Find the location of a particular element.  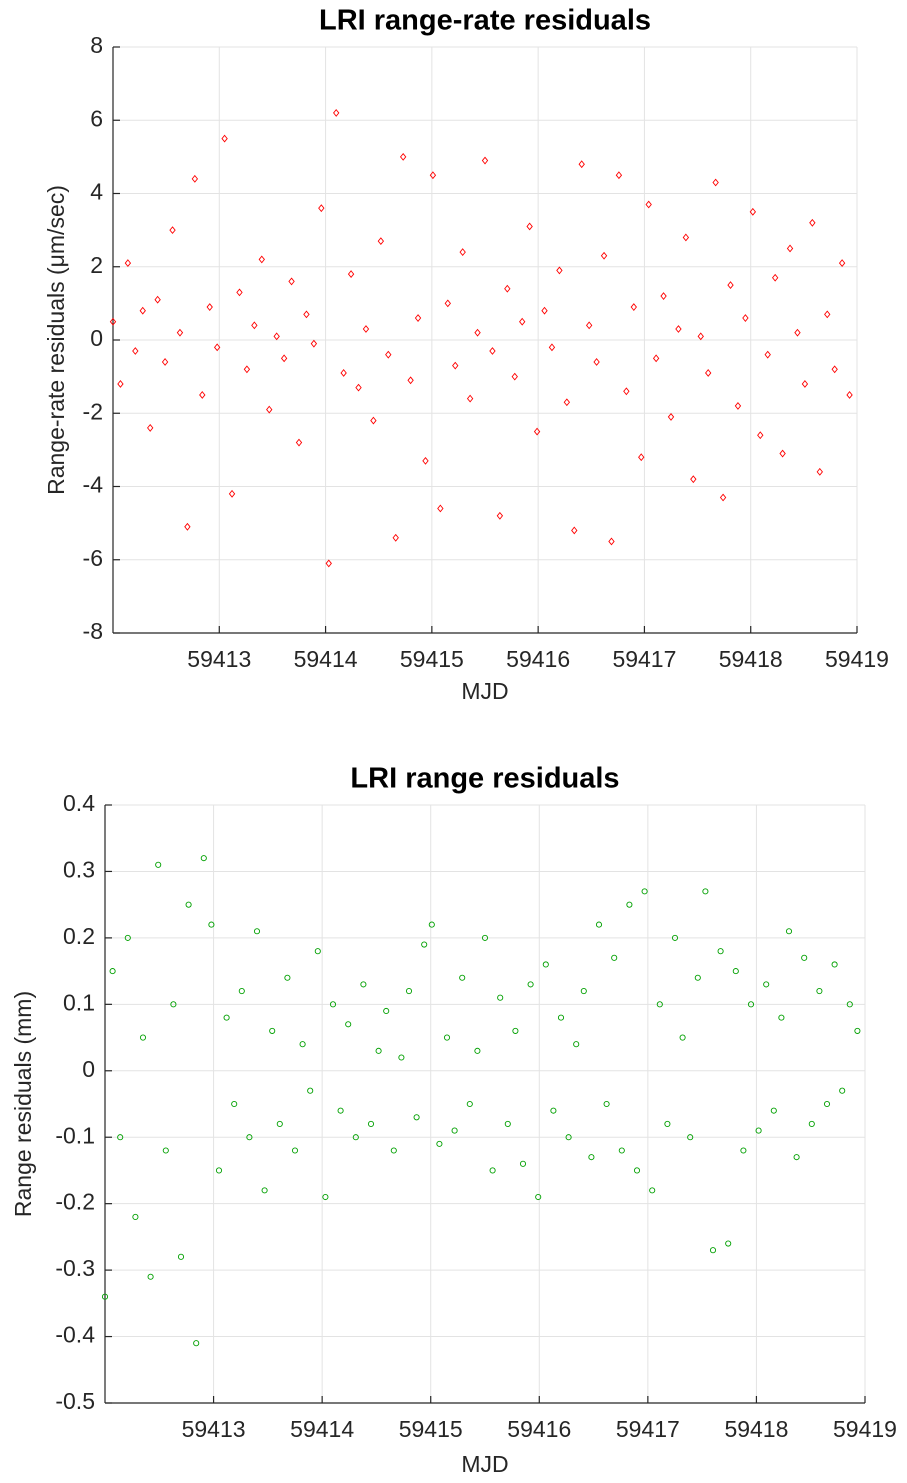

x-tick-label: 59414 is located at coordinates (322, 1429).